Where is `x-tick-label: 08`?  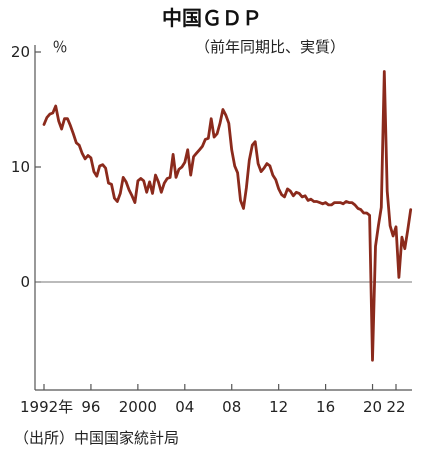
x-tick-label: 08 is located at coordinates (231, 407).